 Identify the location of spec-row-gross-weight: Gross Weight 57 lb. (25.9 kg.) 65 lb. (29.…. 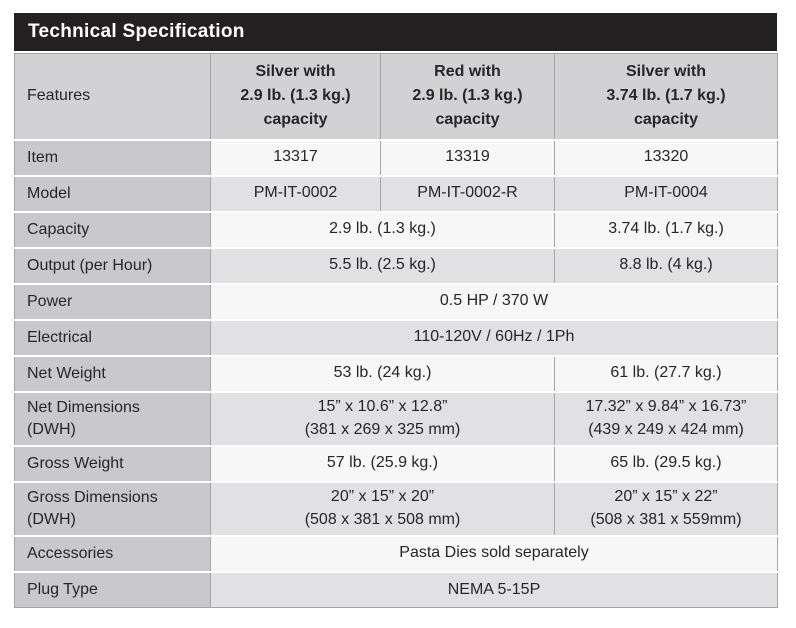
(396, 463).